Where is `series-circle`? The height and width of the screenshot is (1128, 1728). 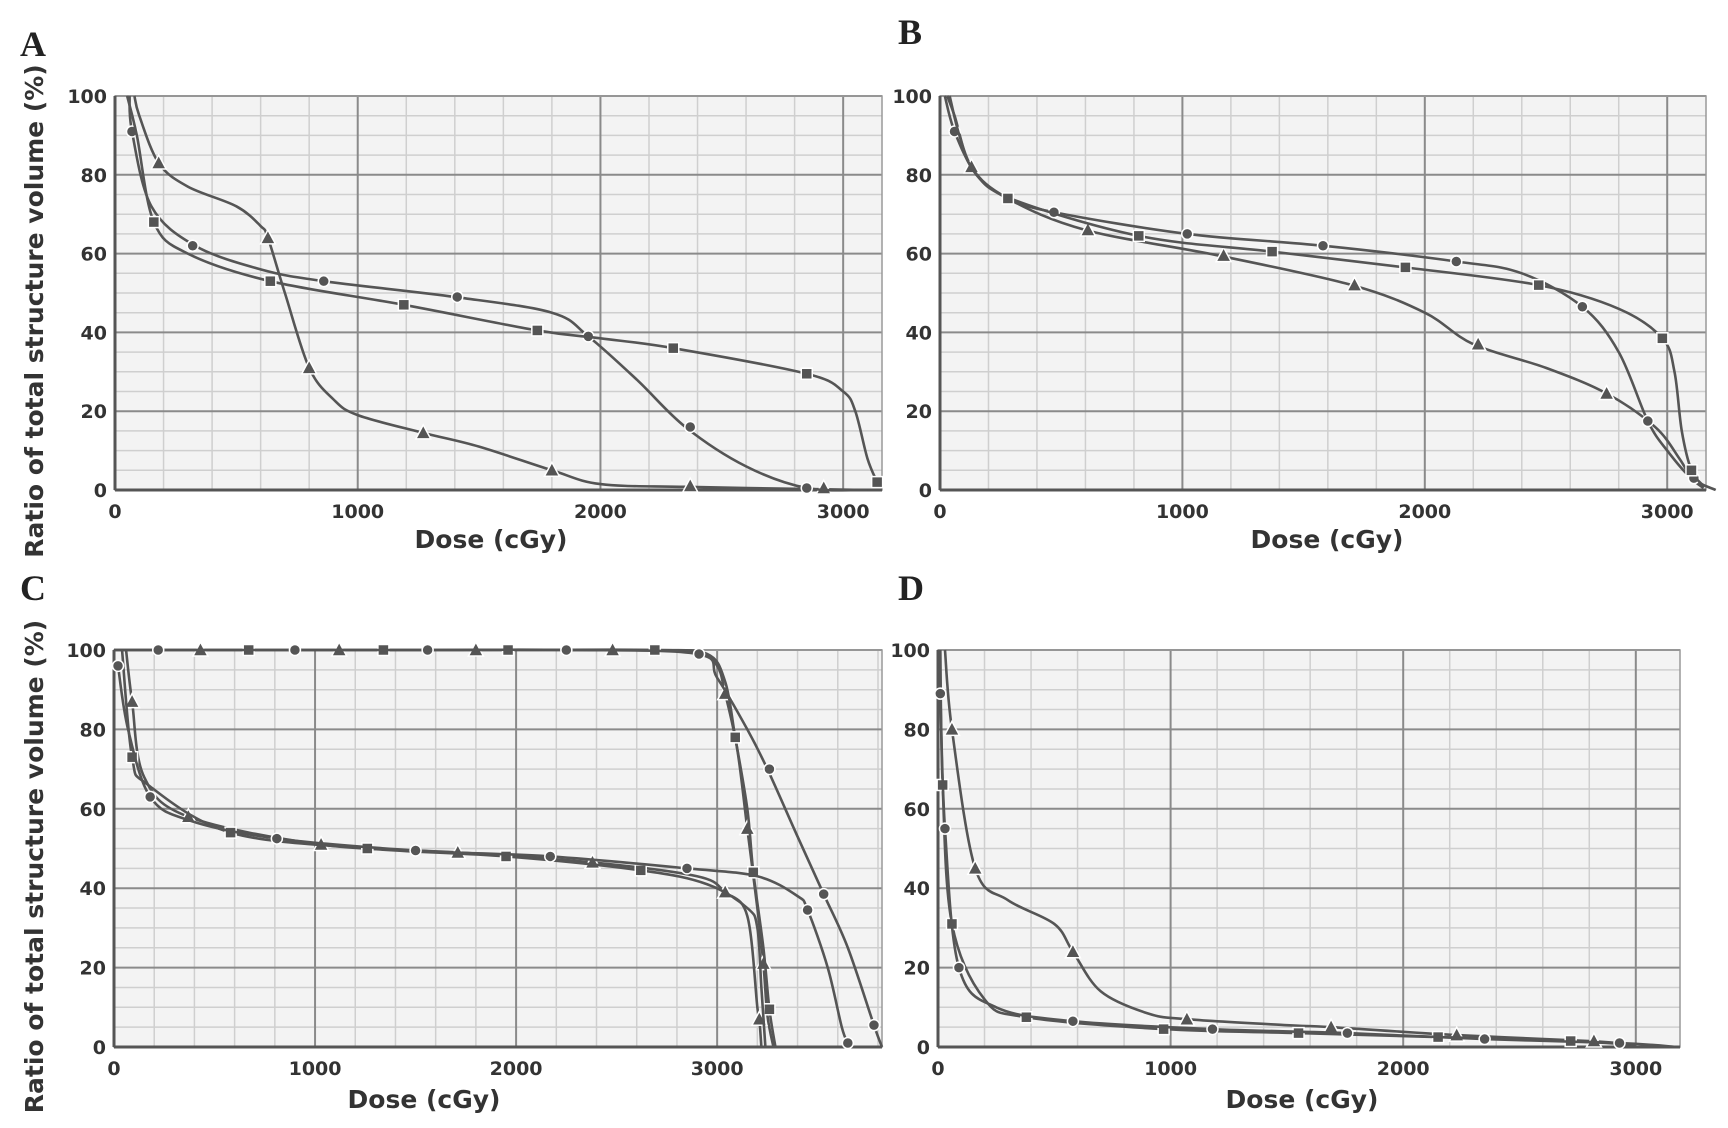 series-circle is located at coordinates (483, 854).